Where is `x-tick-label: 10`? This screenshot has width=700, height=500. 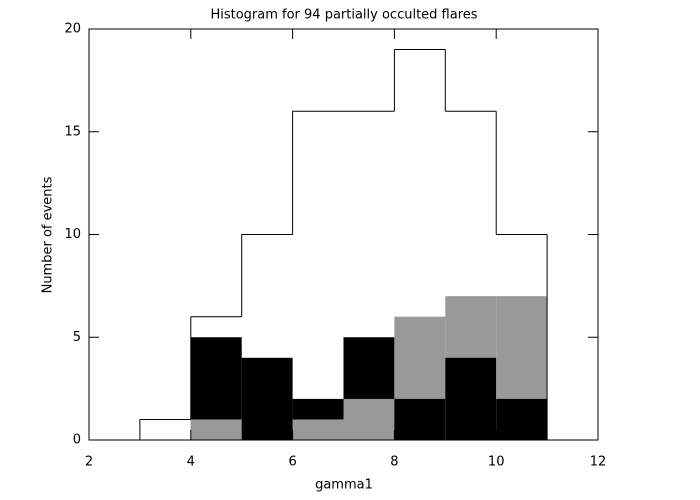 x-tick-label: 10 is located at coordinates (496, 462).